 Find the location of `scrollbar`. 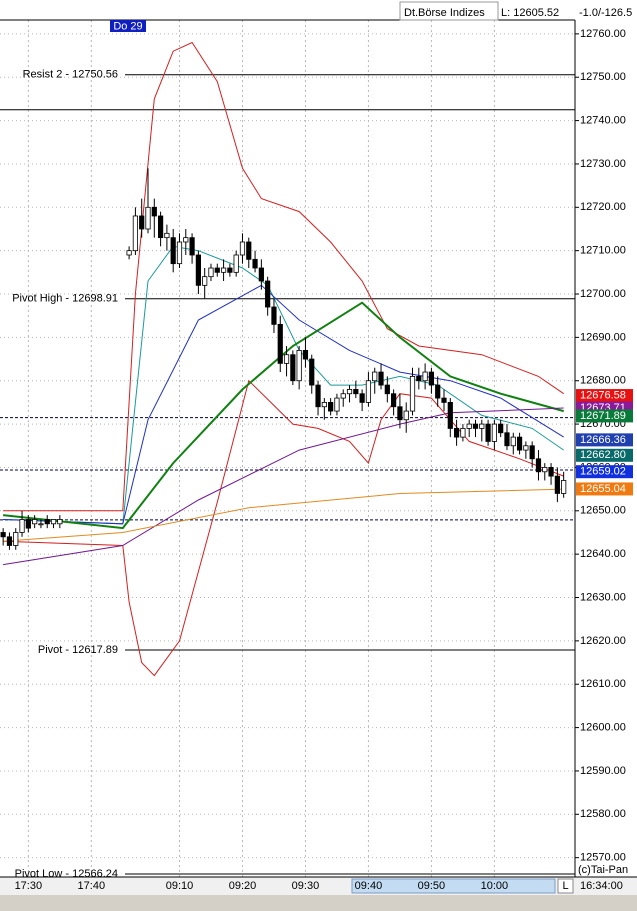

scrollbar is located at coordinates (453, 886).